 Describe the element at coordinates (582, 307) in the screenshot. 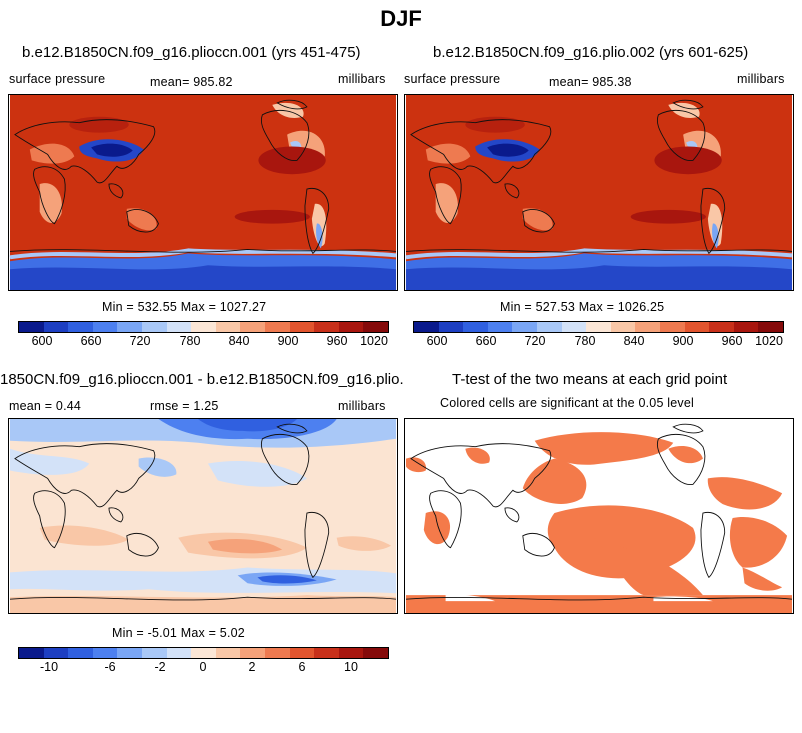

I see `panel2-minmax-label: Min = 527.53 Max = 1026.25` at that location.